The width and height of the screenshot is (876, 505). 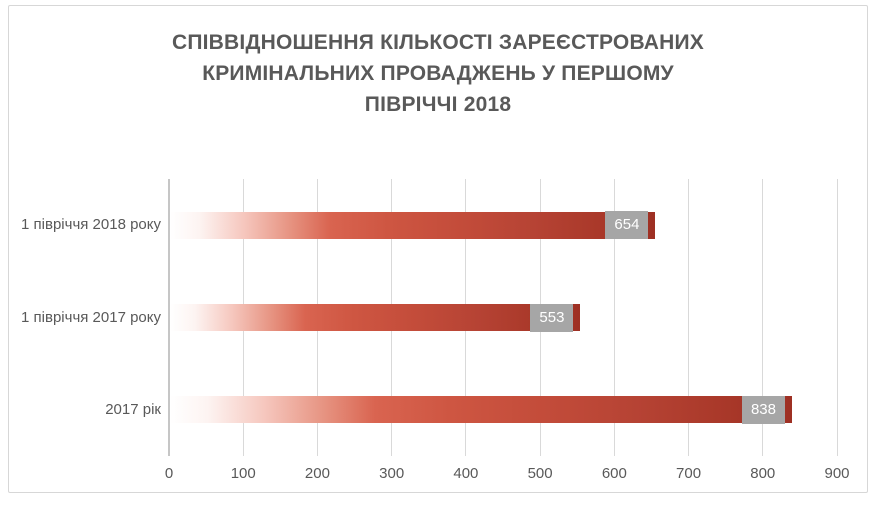 I want to click on x-tick-label-0: 0, so click(x=169, y=473).